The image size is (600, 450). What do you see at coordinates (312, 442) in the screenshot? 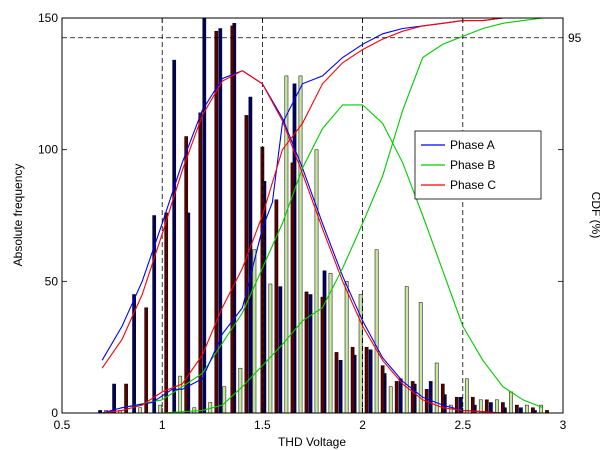
I see `x-axis-label: THD Voltage` at bounding box center [312, 442].